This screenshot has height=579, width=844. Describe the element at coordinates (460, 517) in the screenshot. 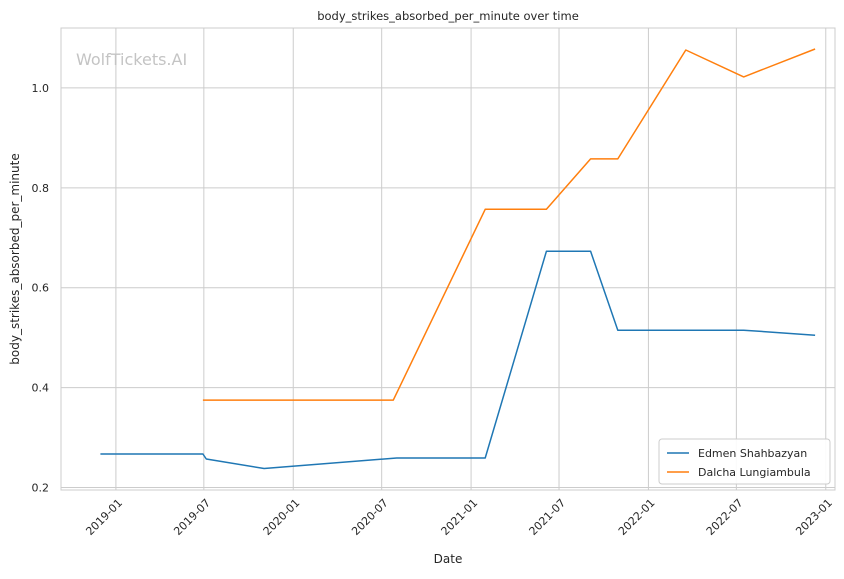

I see `x-tick-label: 2021-01` at that location.